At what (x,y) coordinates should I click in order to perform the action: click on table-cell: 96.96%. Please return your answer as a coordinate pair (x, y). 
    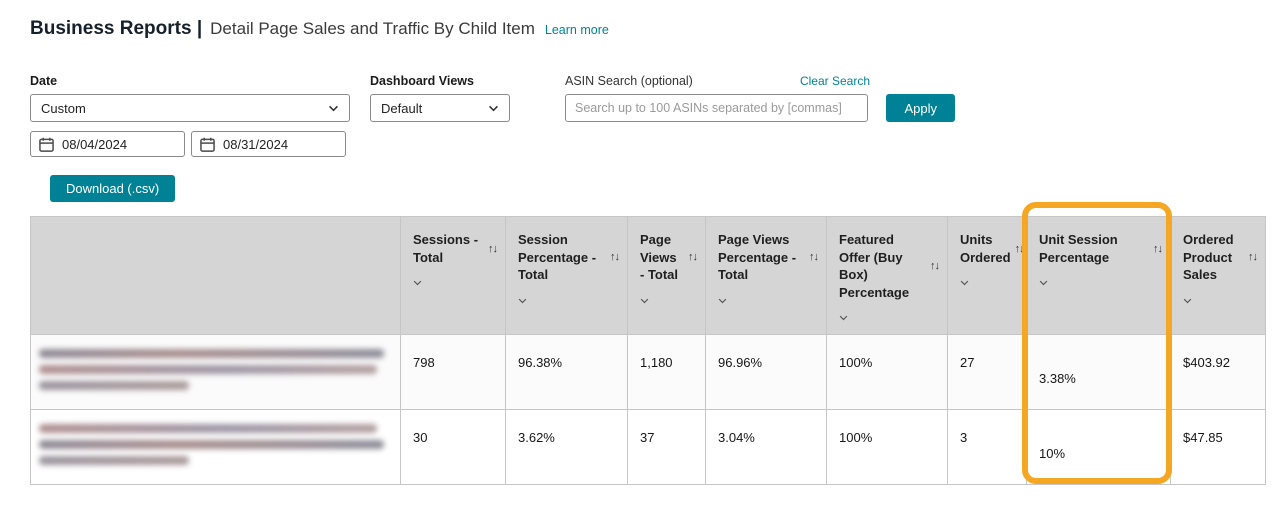
    Looking at the image, I should click on (766, 372).